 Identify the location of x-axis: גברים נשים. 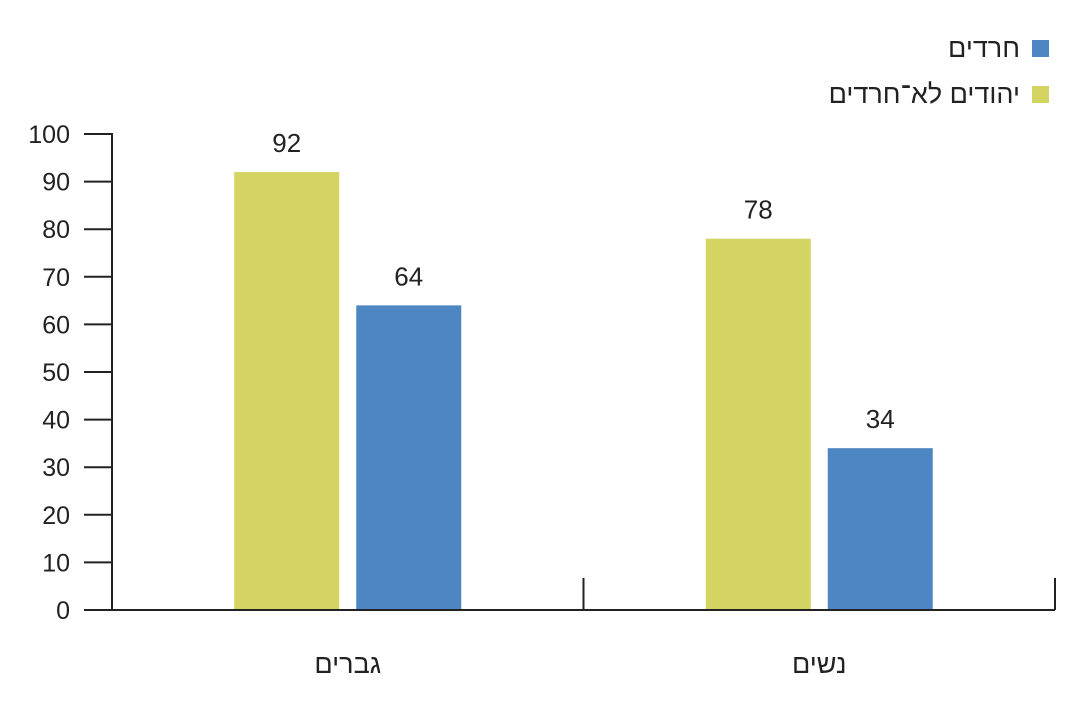
(570, 628).